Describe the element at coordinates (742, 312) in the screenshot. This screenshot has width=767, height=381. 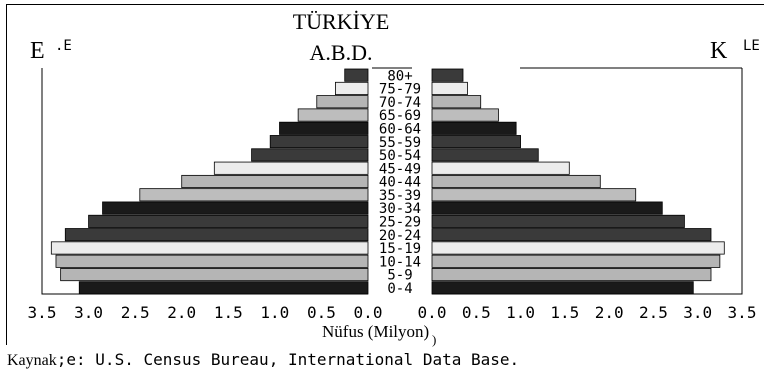
I see `right-x-tick: 3.5` at that location.